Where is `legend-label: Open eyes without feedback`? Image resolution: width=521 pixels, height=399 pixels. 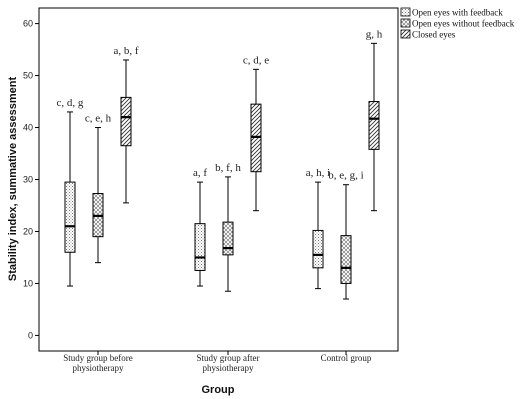 legend-label: Open eyes without feedback is located at coordinates (463, 24).